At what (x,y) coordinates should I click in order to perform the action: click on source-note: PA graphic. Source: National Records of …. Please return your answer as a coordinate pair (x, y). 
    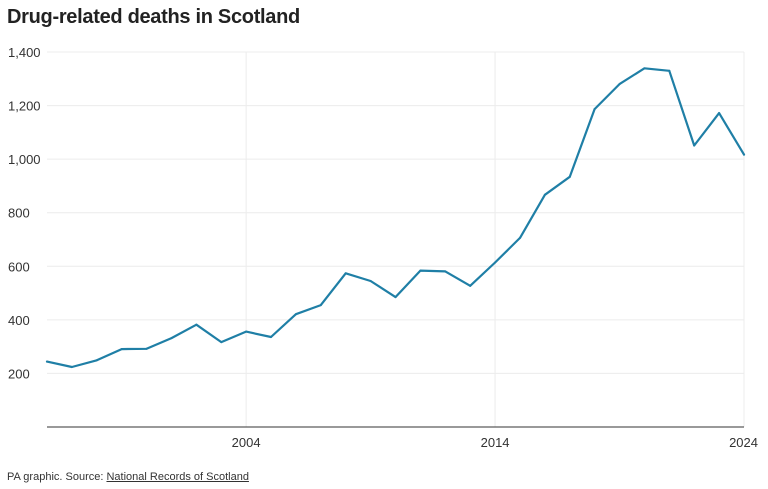
    Looking at the image, I should click on (128, 477).